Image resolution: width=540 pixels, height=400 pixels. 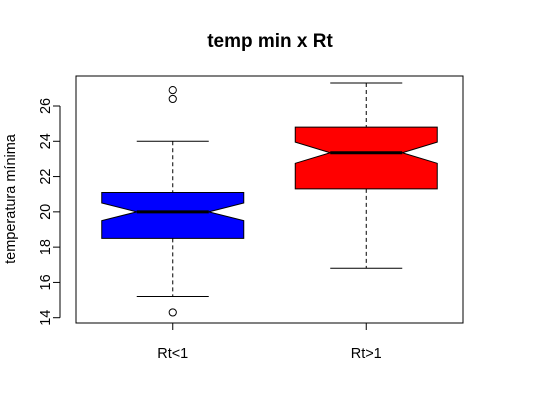 What do you see at coordinates (46, 282) in the screenshot?
I see `y-tick-label: 16` at bounding box center [46, 282].